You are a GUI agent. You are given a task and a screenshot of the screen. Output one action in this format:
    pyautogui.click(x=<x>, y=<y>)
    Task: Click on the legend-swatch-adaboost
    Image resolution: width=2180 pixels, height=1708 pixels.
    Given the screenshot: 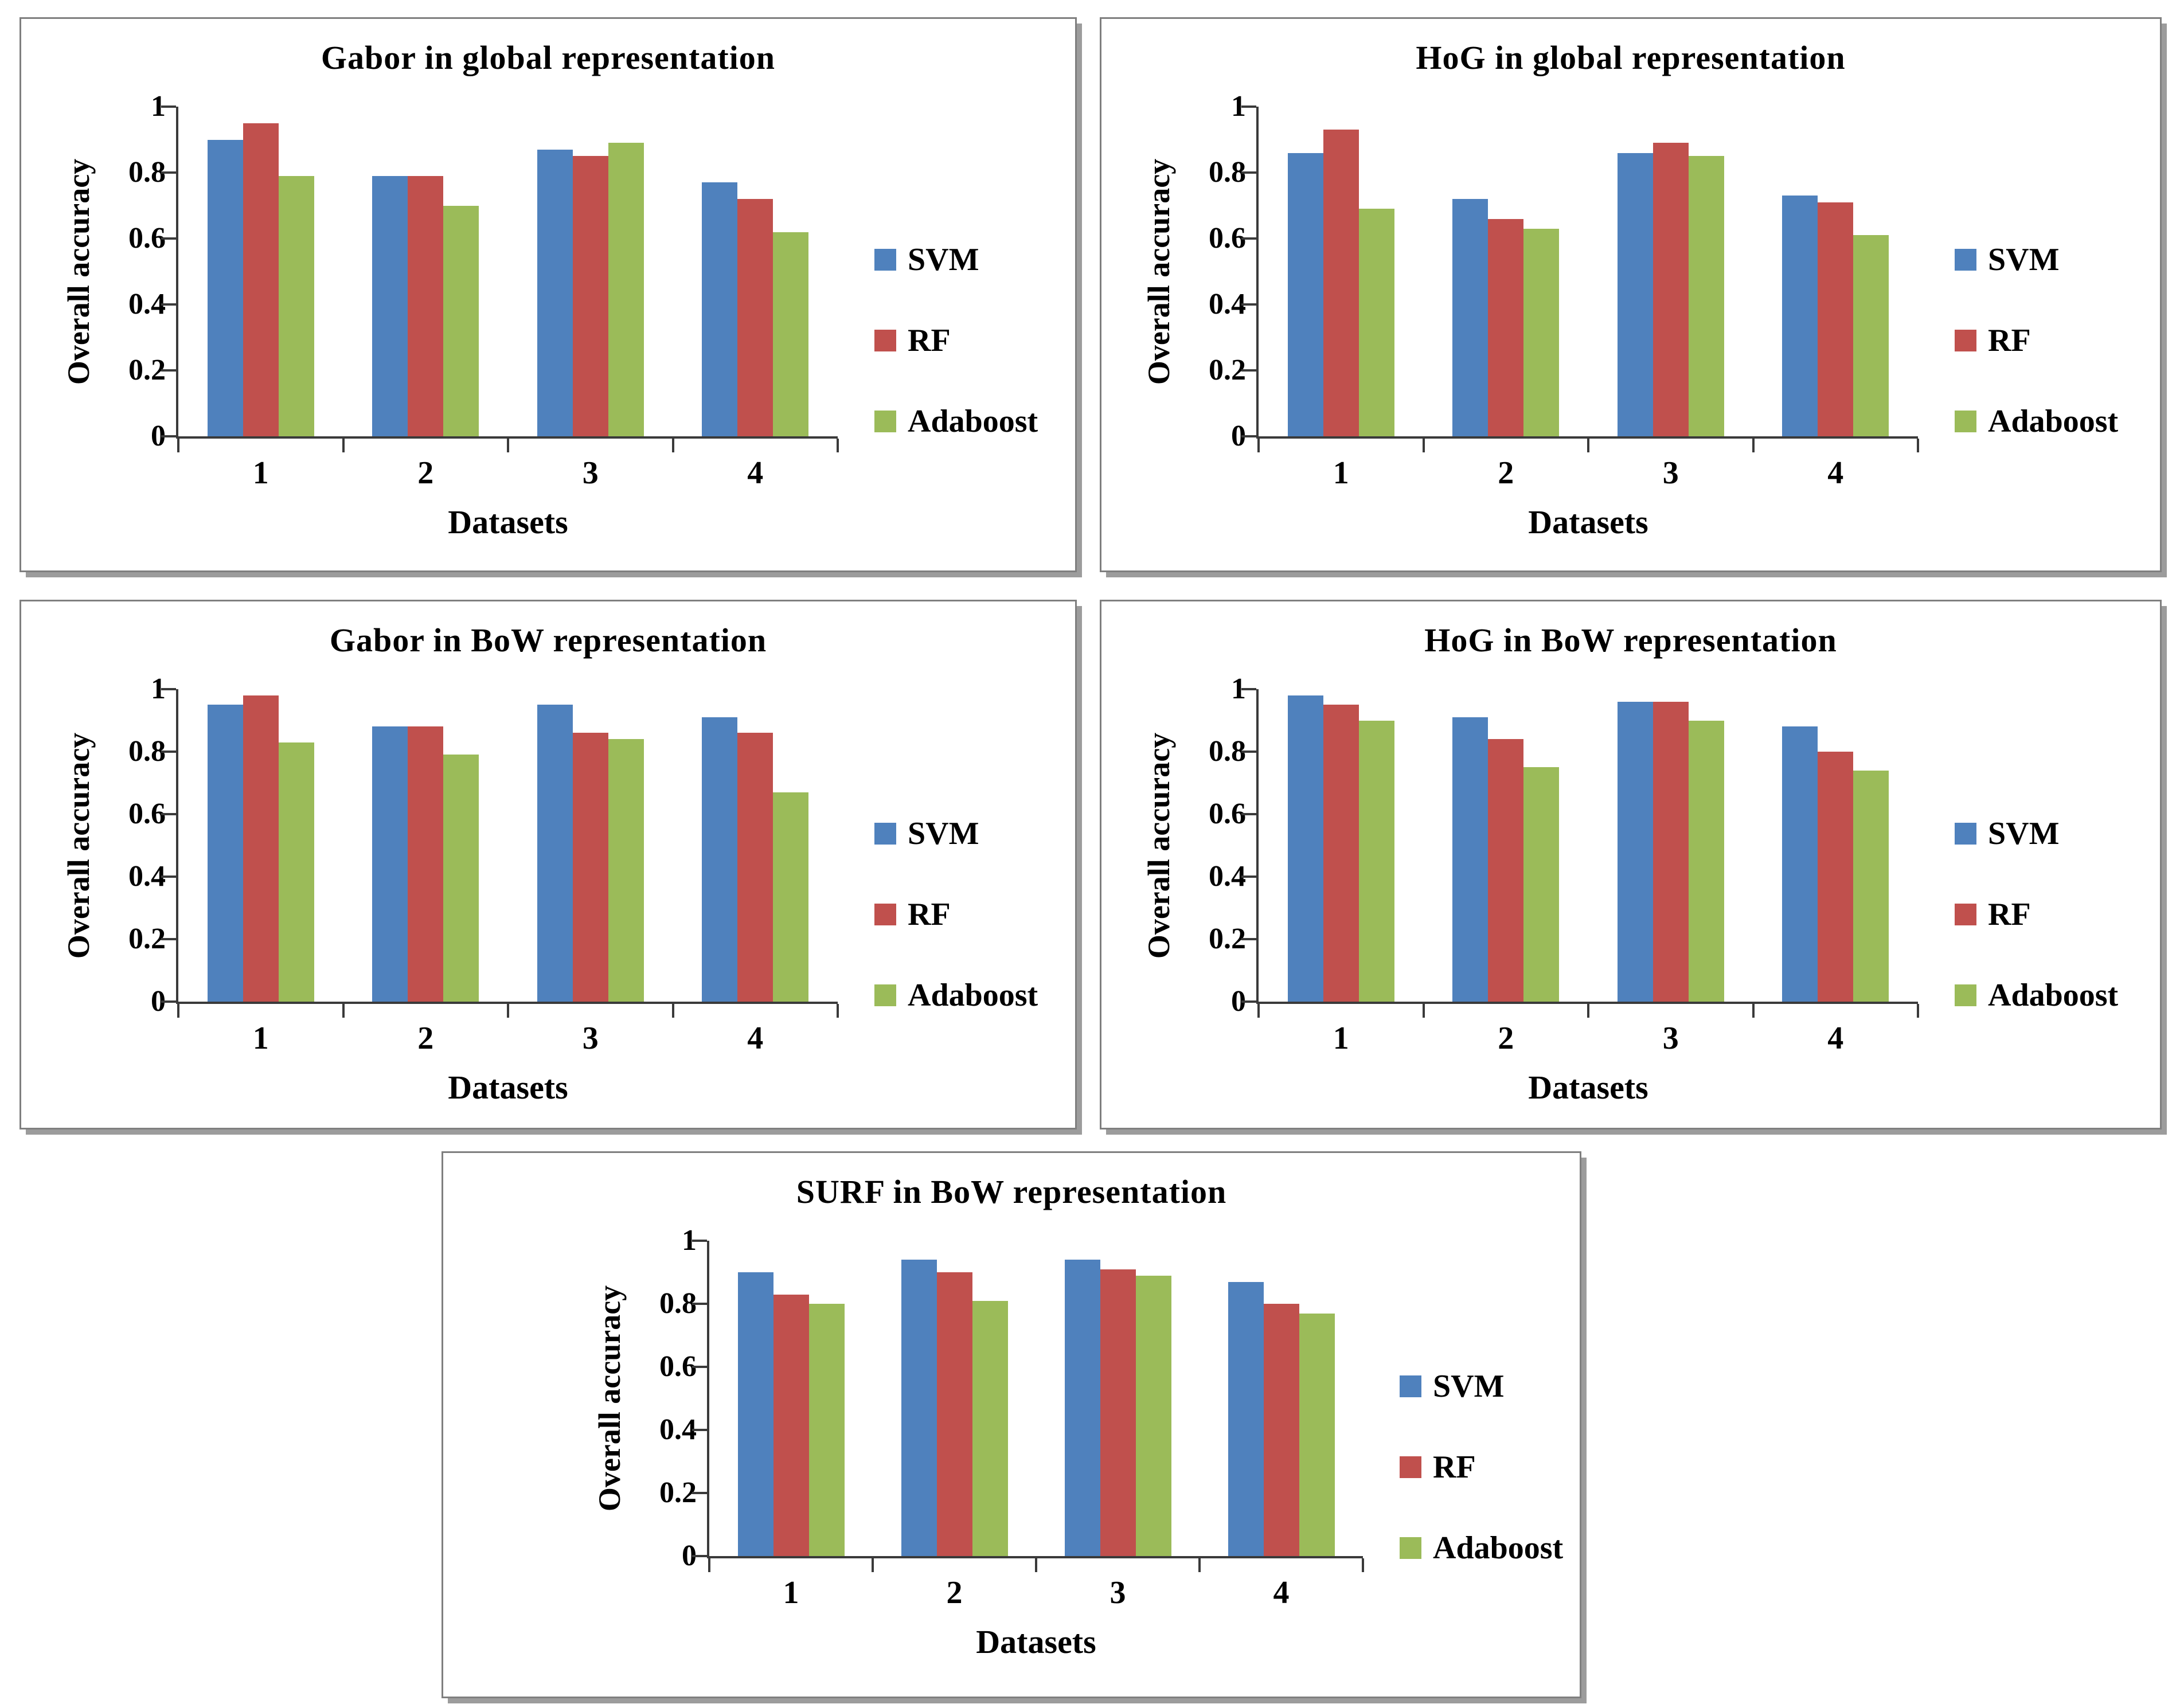 What is the action you would take?
    pyautogui.click(x=1965, y=995)
    